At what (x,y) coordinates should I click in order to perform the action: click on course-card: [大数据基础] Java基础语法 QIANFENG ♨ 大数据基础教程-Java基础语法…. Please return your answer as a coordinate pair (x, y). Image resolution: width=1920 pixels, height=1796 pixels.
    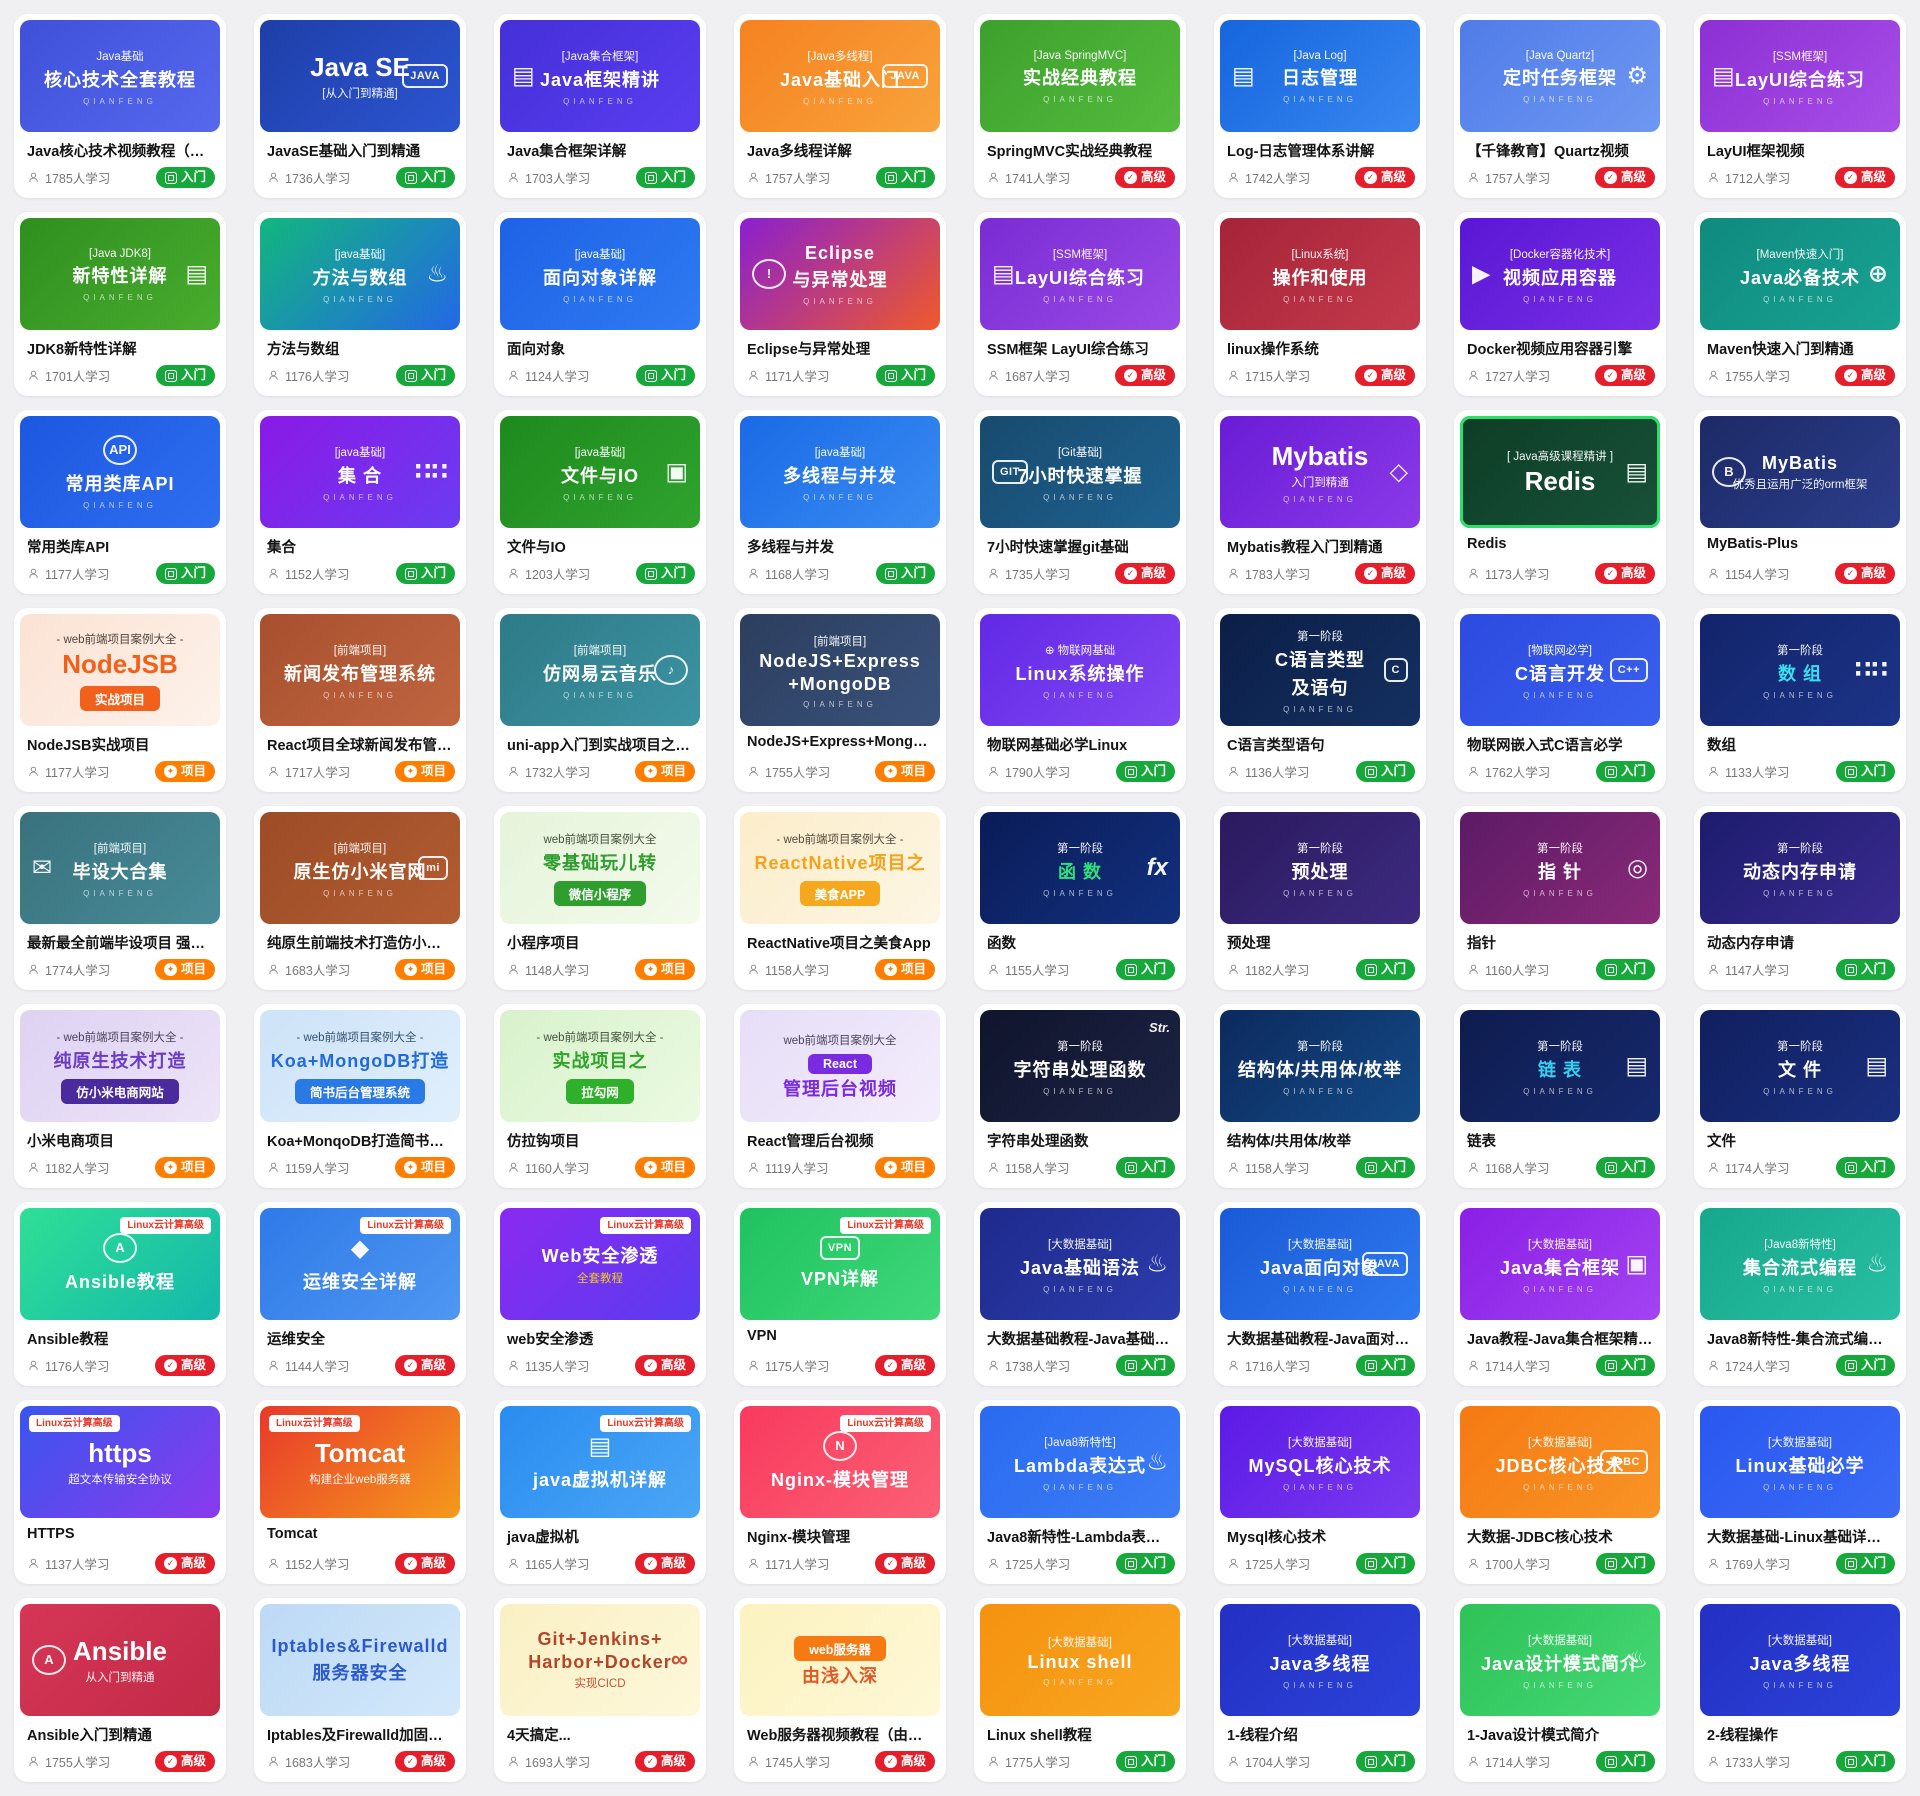
    Looking at the image, I should click on (1080, 1294).